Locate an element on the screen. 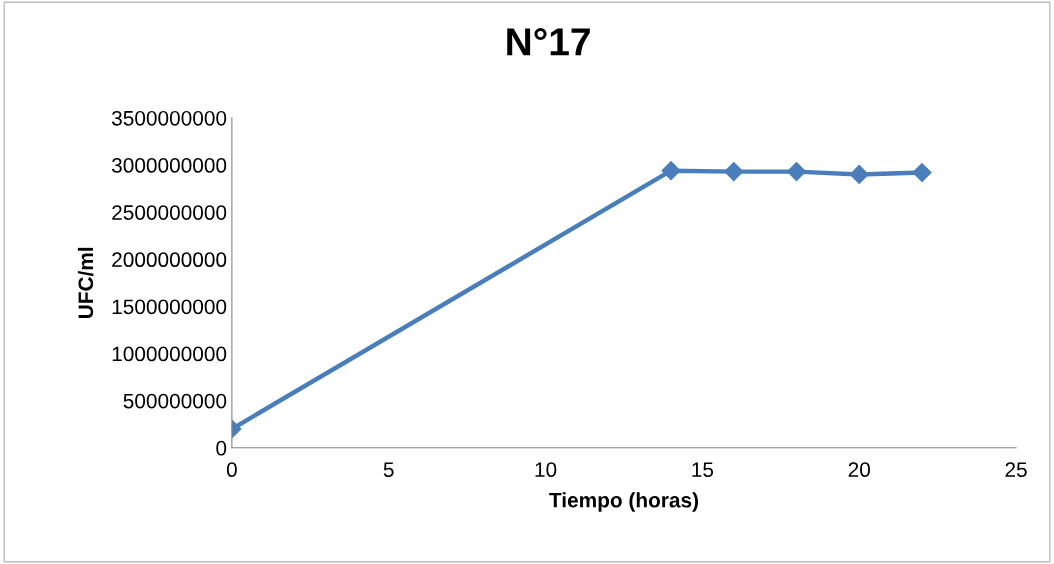 The height and width of the screenshot is (564, 1054). x-tick-label: 10 is located at coordinates (546, 470).